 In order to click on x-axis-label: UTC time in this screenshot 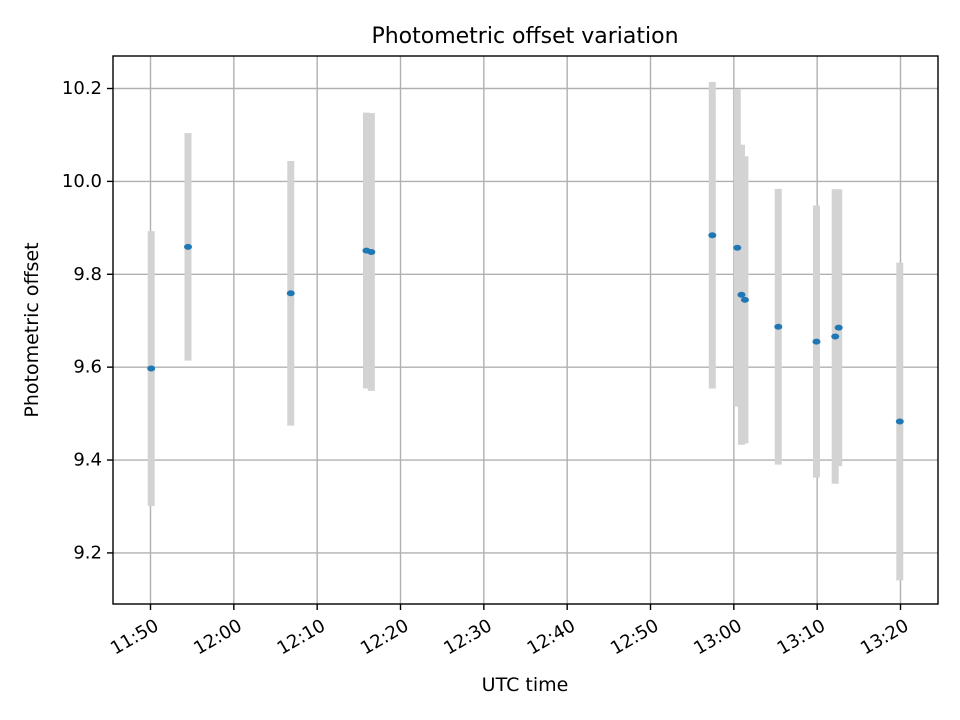, I will do `click(525, 685)`.